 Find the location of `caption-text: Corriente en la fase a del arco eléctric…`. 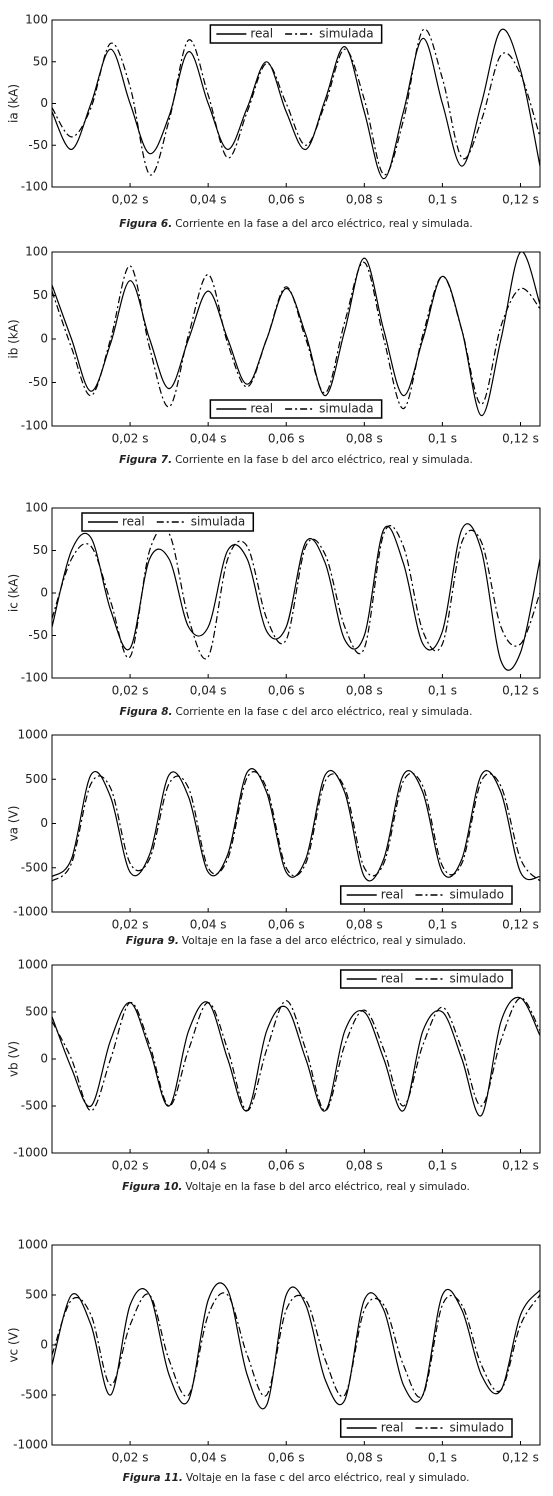

caption-text: Corriente en la fase a del arco eléctric… is located at coordinates (324, 224).